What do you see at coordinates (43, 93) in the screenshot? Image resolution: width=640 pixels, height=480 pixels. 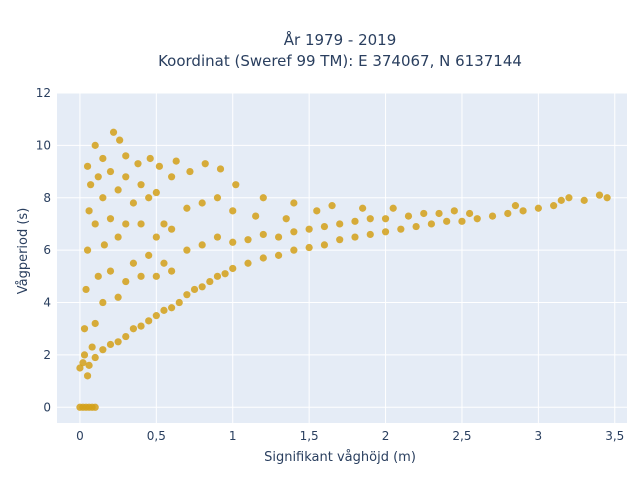 I see `y-tick-label: 12` at bounding box center [43, 93].